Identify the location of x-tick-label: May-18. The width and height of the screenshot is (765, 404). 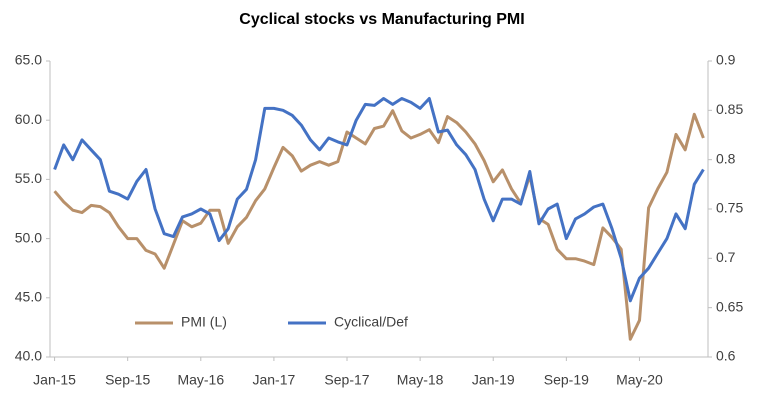
(420, 380).